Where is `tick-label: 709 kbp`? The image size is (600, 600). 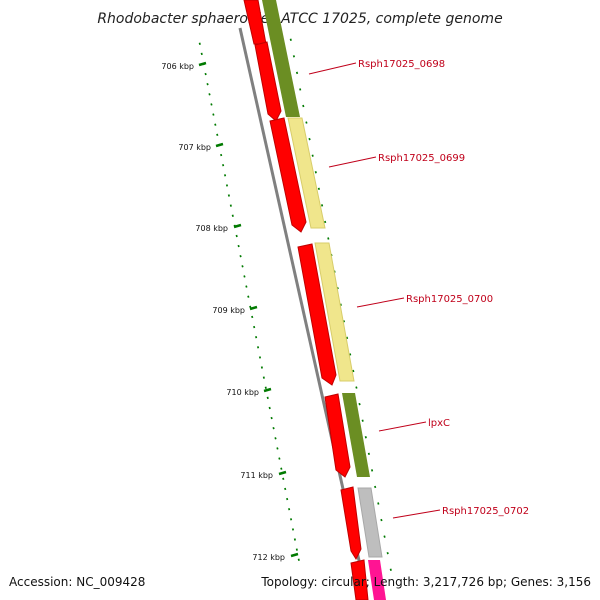 tick-label: 709 kbp is located at coordinates (228, 310).